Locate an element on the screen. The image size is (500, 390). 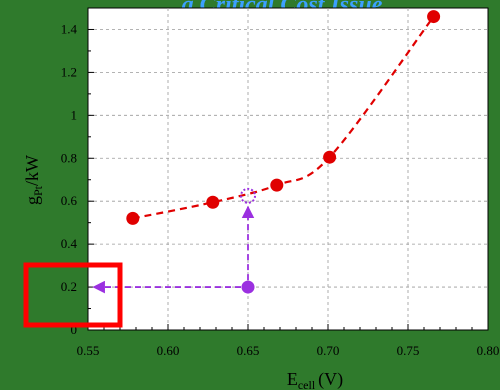
x-tick-label: 0.80 is located at coordinates (488, 350).